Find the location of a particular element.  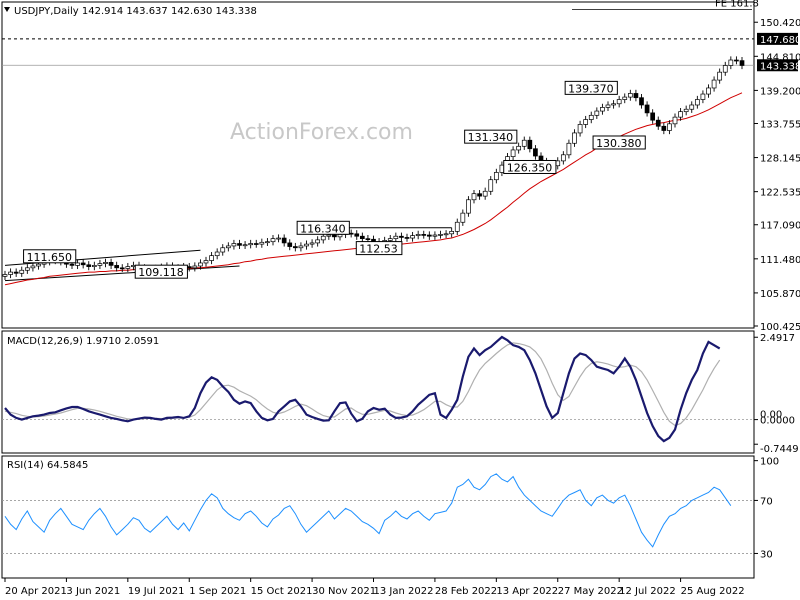

watermark: ActionForex.com is located at coordinates (321, 132).